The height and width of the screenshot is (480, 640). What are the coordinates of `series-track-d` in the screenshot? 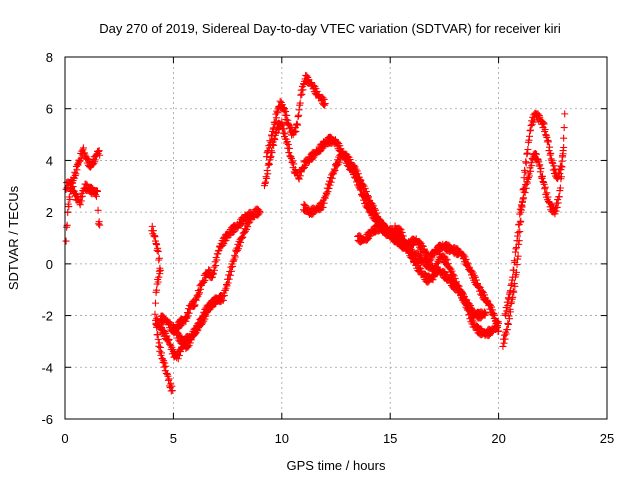 It's located at (208, 284).